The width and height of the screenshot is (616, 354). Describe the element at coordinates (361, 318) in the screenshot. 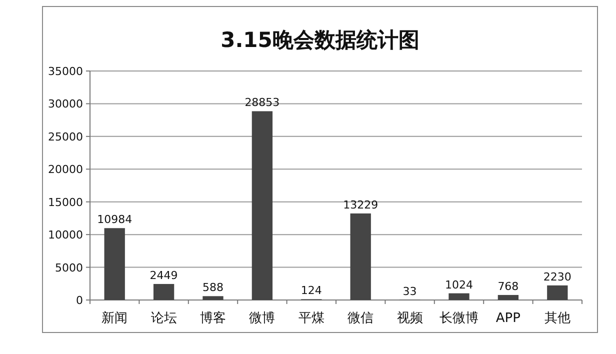

I see `x-tick-label: 微信` at that location.